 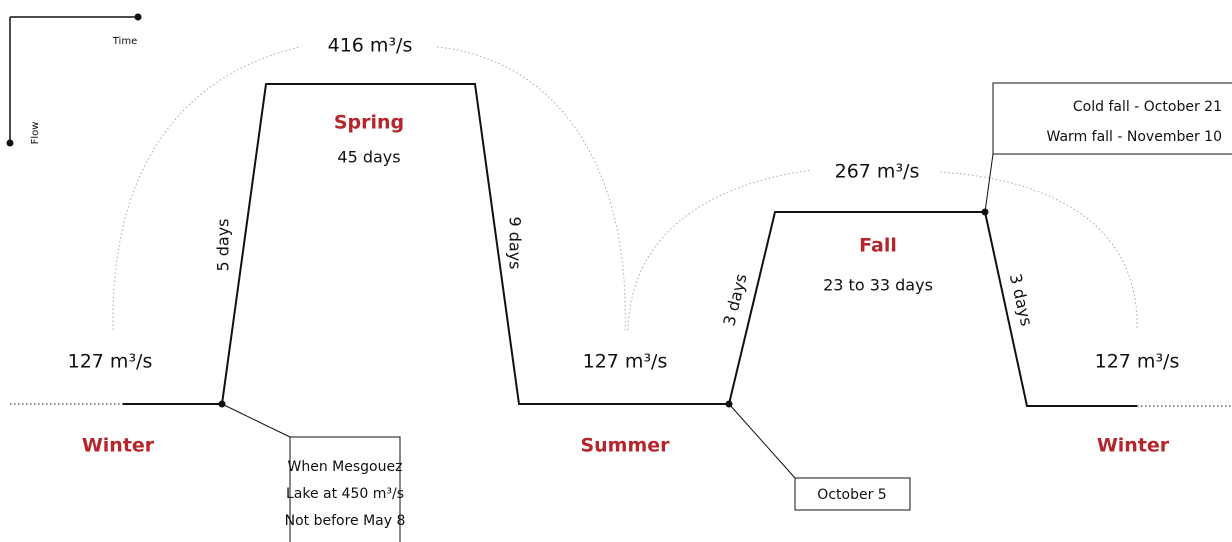 What do you see at coordinates (370, 46) in the screenshot?
I see `flow-label: 416 m³/s` at bounding box center [370, 46].